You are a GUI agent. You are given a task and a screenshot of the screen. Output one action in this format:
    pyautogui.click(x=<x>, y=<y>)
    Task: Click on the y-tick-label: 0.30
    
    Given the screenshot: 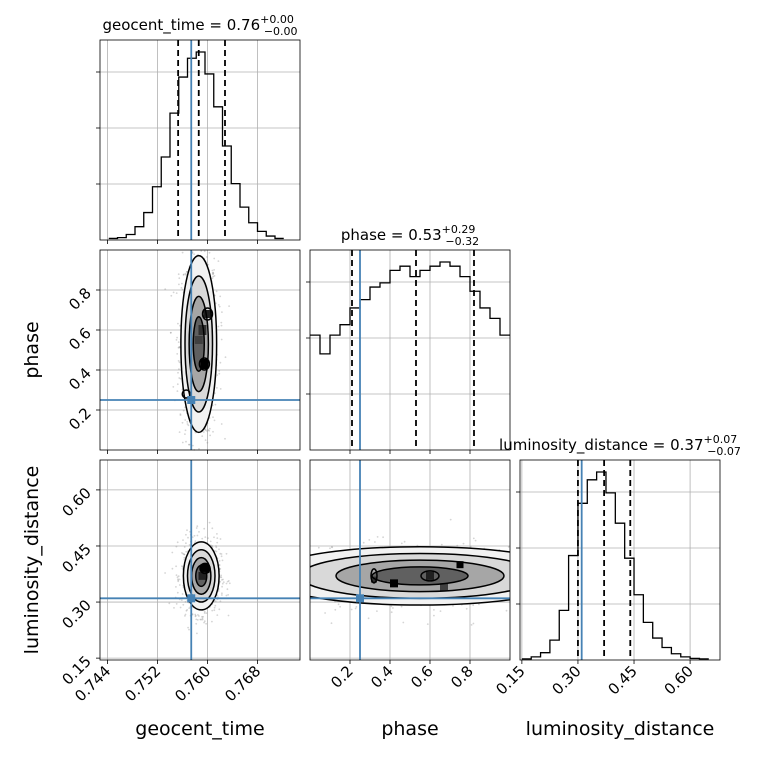 What is the action you would take?
    pyautogui.click(x=76, y=614)
    